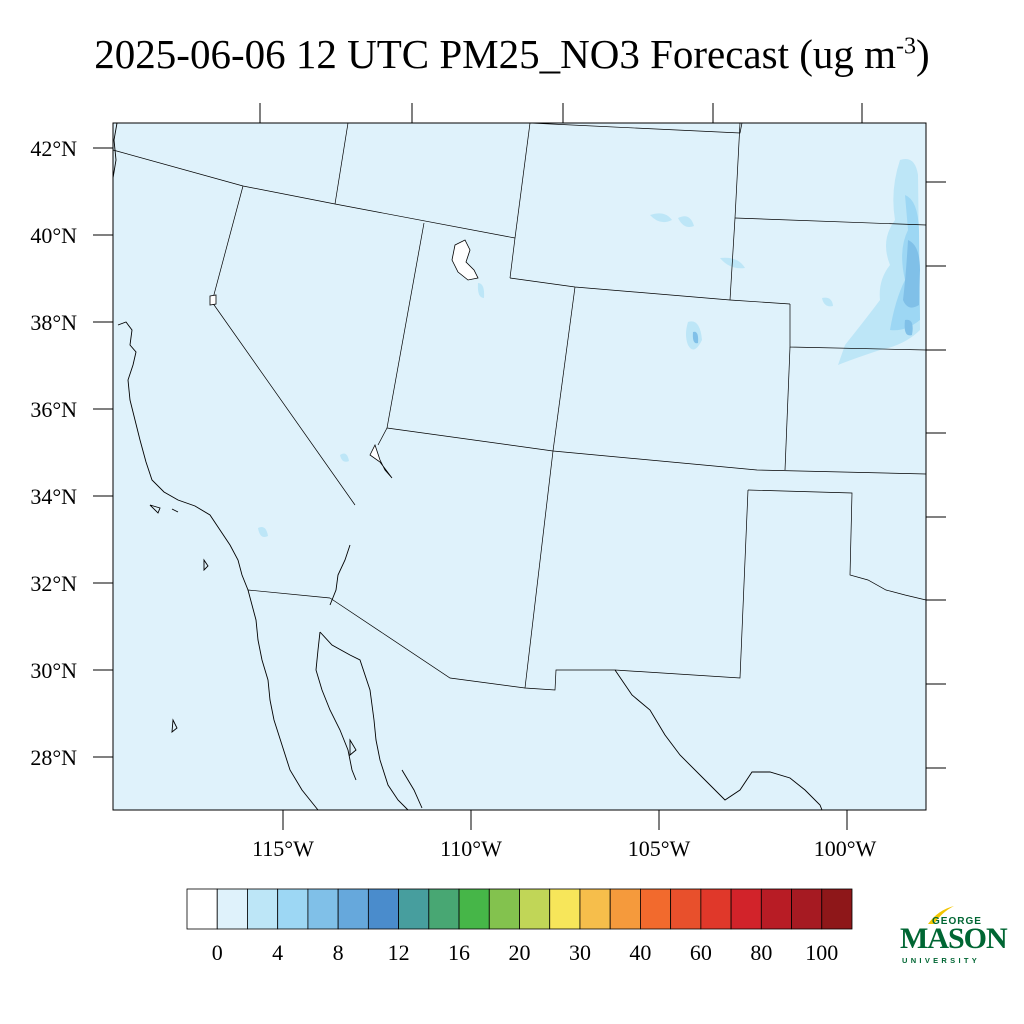  I want to click on rio-grande-border, so click(718, 740).